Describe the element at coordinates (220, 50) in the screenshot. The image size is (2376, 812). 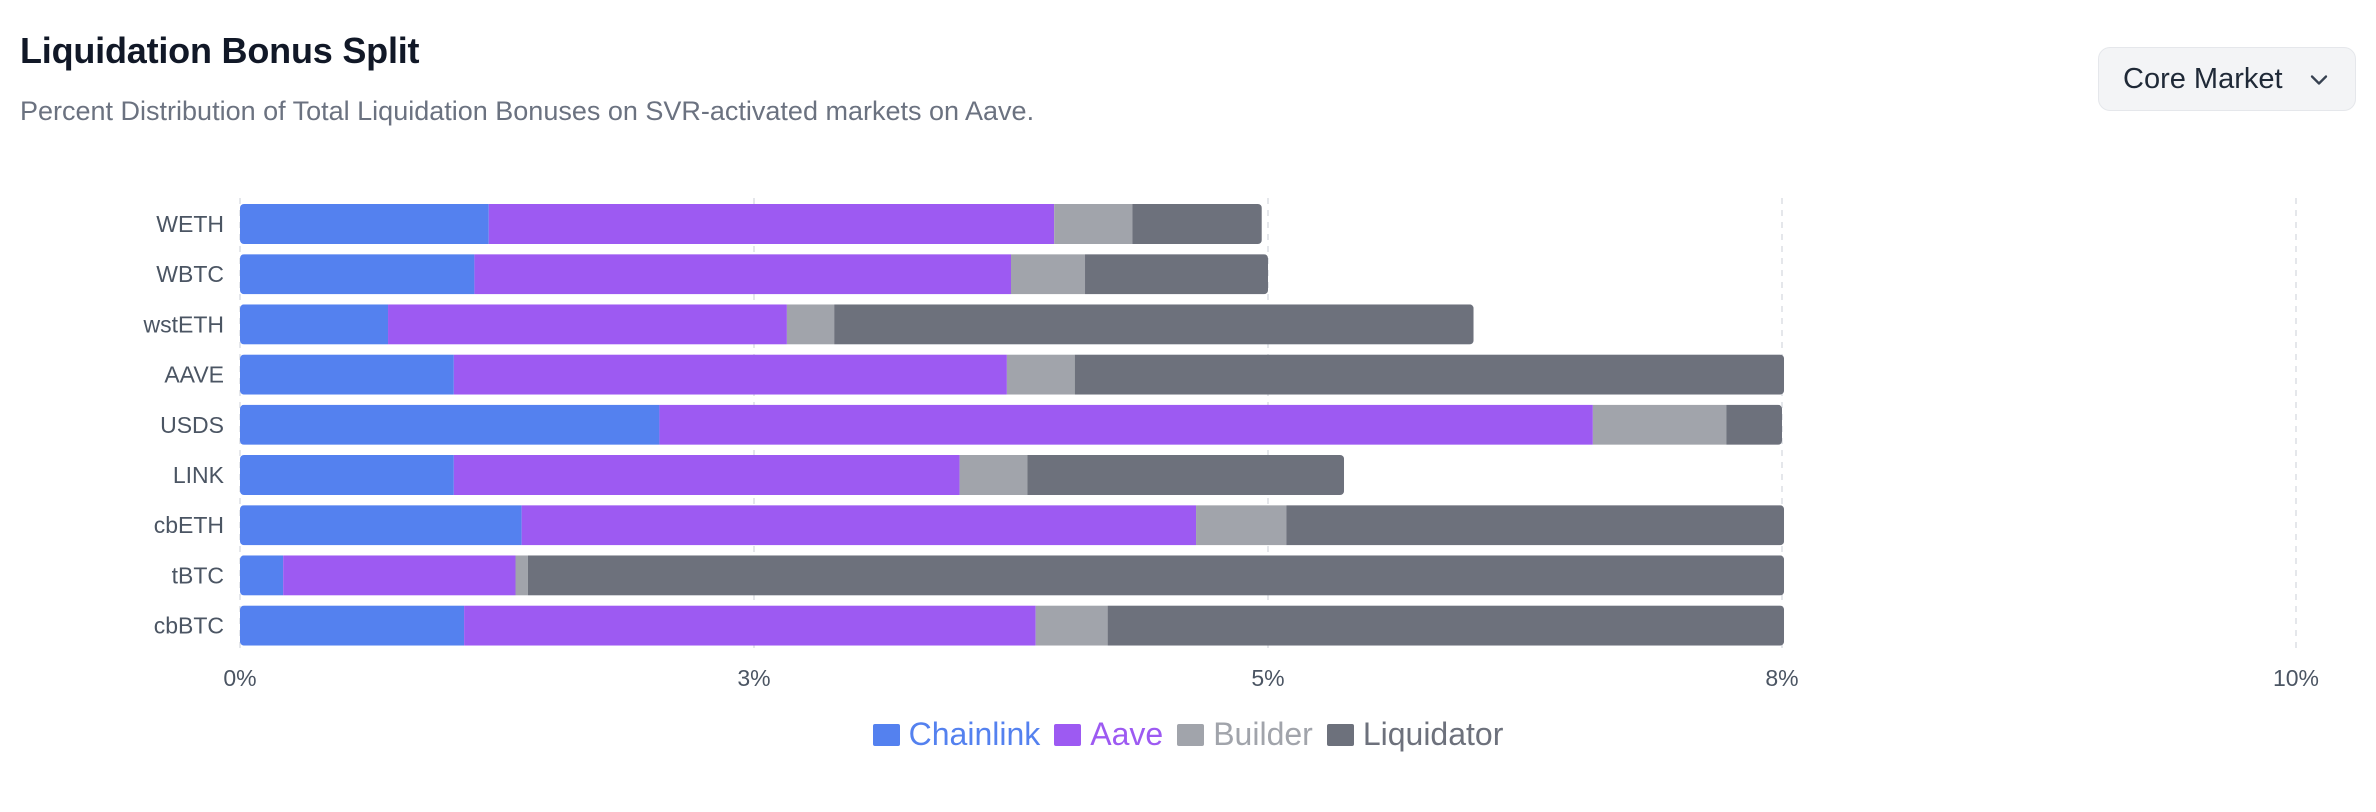
I see `chart-title: Liquidation Bonus Split` at that location.